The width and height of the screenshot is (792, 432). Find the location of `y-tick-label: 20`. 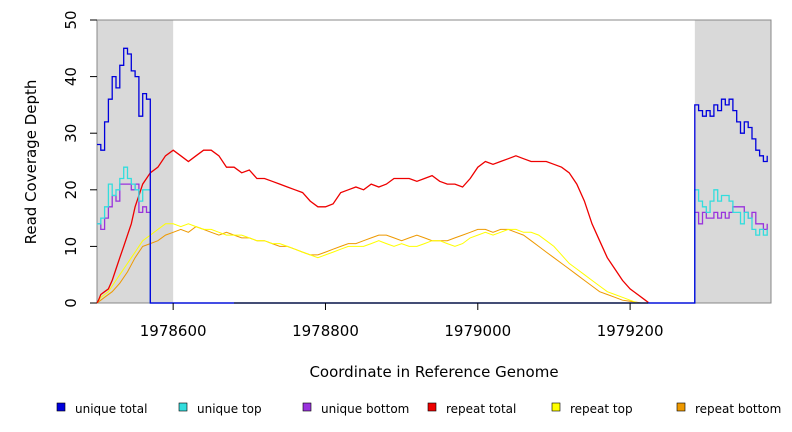

y-tick-label: 20 is located at coordinates (71, 189).